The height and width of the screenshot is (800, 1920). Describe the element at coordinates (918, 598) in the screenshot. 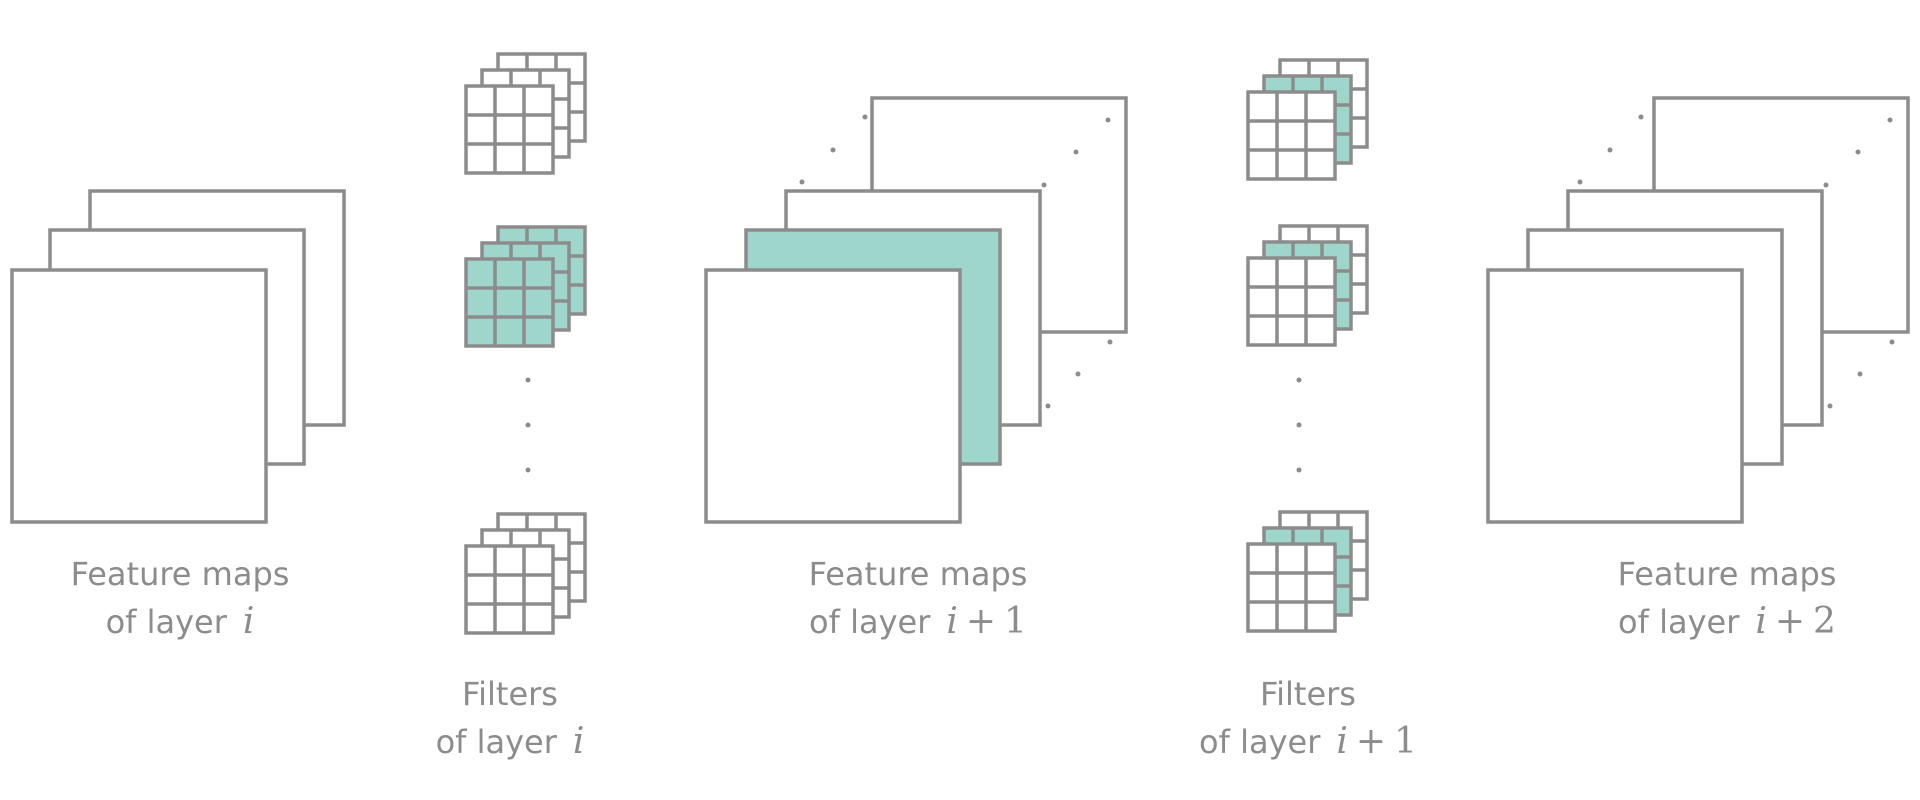

I see `label-feature-maps-layer-i-plus-1: Feature maps of layer i +1` at that location.